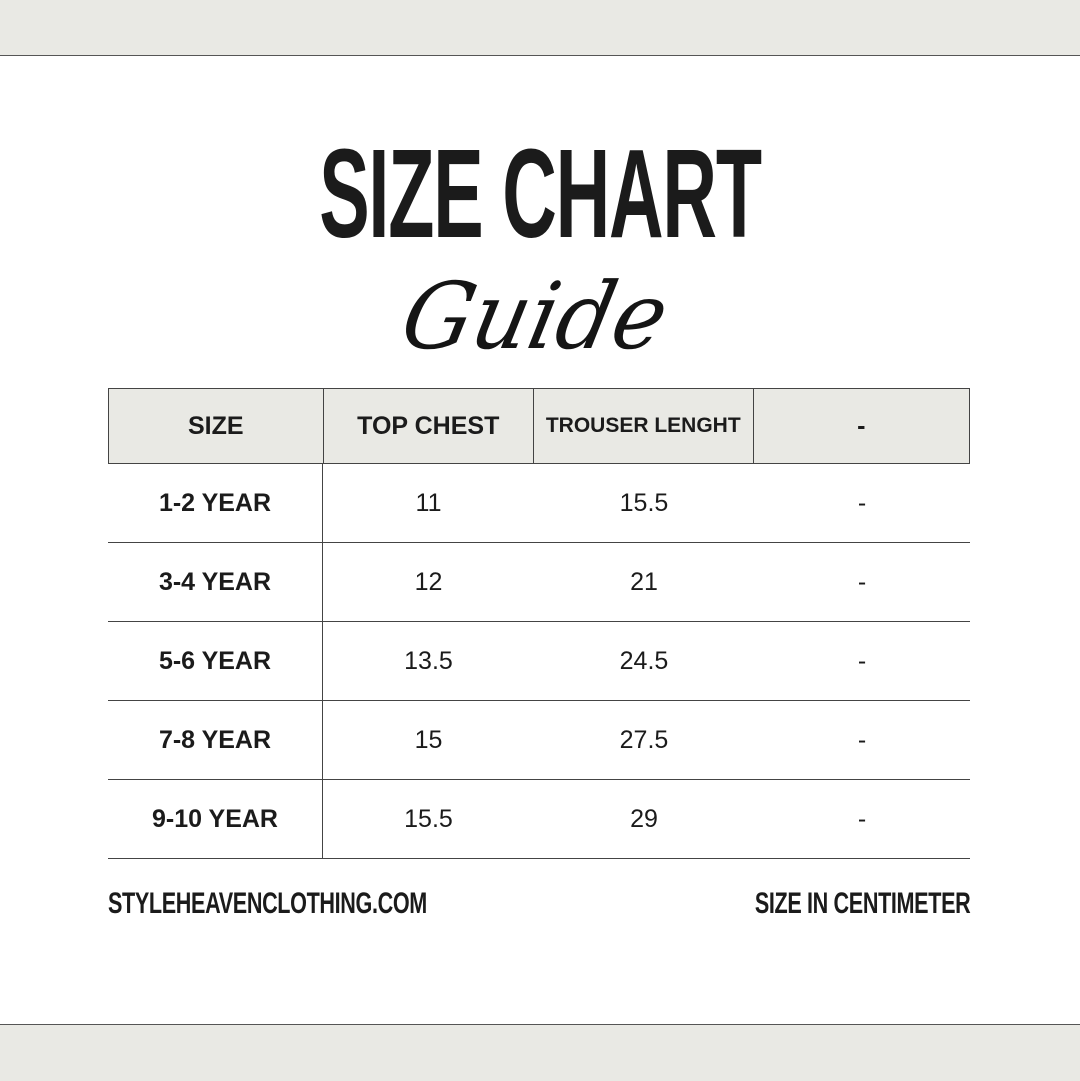  What do you see at coordinates (535, 316) in the screenshot?
I see `subtitle-script: Guide` at bounding box center [535, 316].